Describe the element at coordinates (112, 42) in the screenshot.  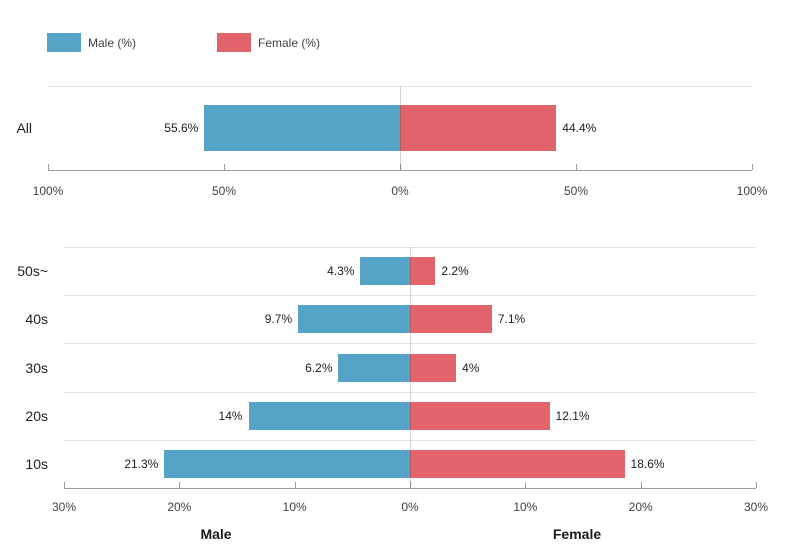
I see `legend-label-male: Male (%)` at that location.